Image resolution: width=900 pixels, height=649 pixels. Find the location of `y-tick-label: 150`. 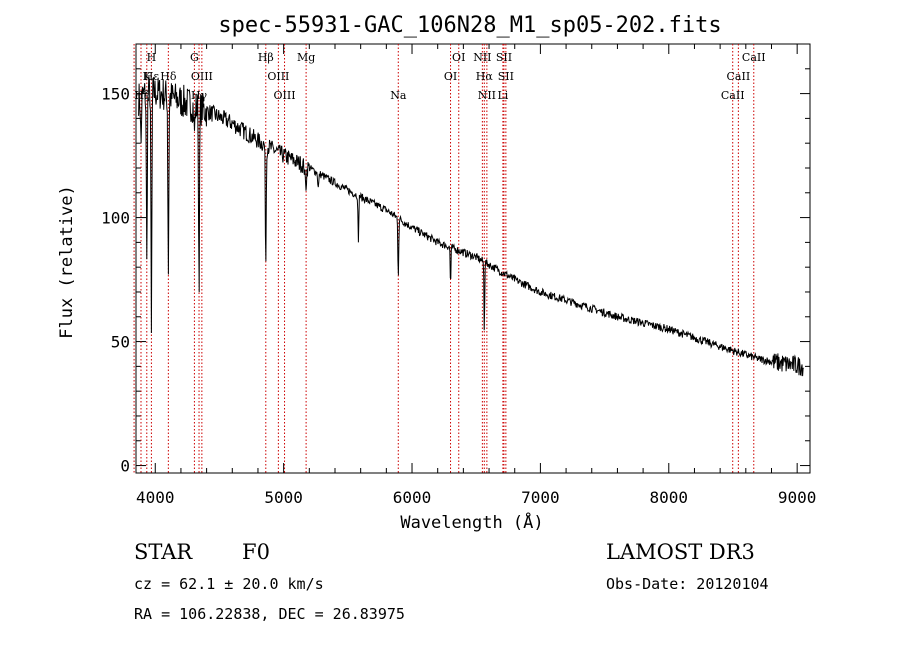

y-tick-label: 150 is located at coordinates (115, 94).